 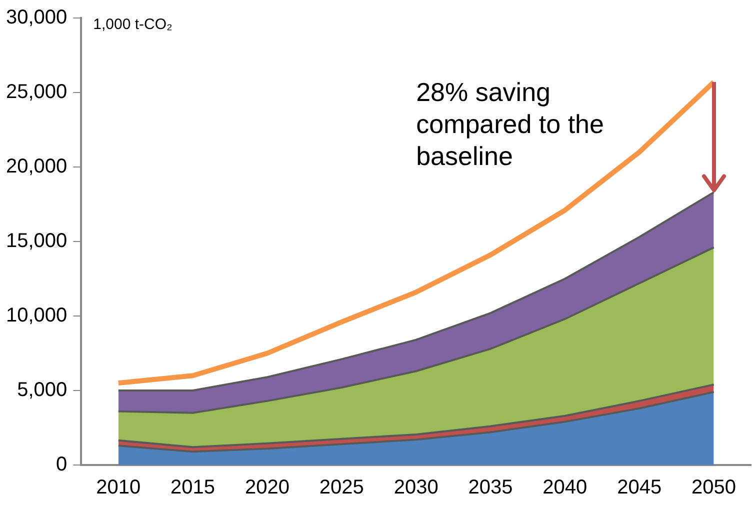 I want to click on y-axis-title: 1,000 t-CO₂, so click(x=132, y=24).